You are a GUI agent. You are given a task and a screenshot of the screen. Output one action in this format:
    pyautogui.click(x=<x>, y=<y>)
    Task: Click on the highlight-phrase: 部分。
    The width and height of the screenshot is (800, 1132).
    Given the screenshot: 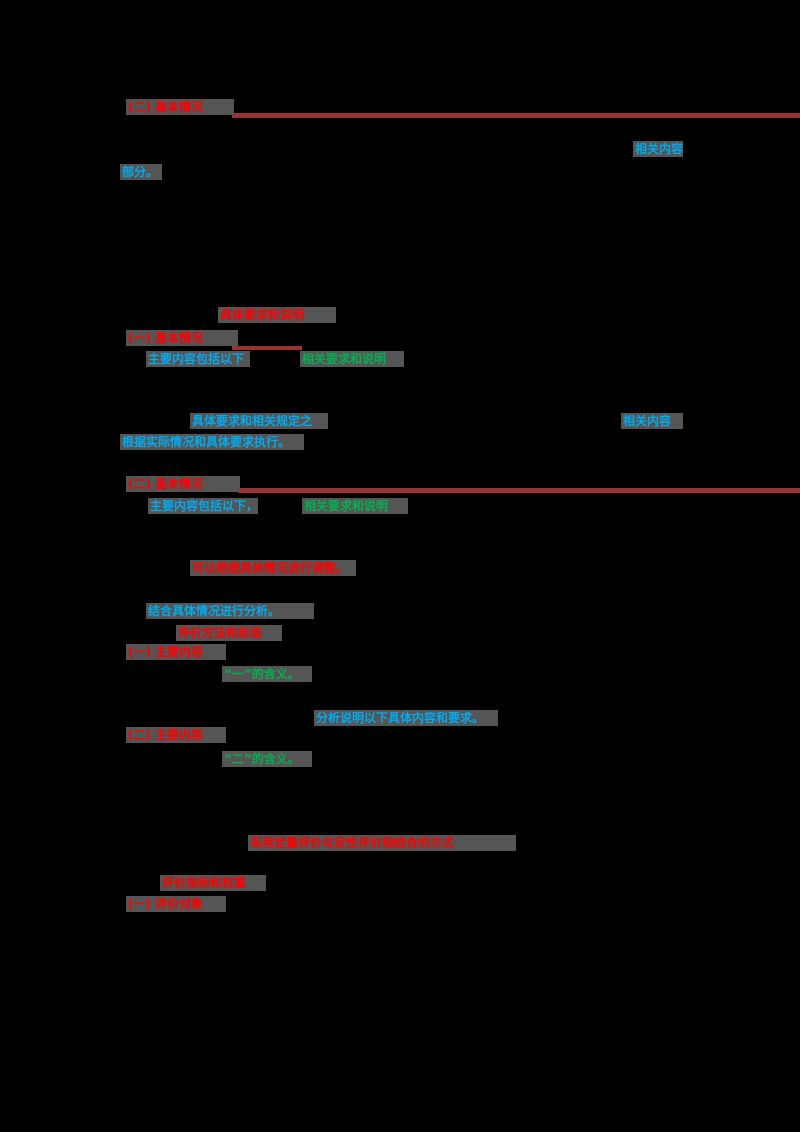 What is the action you would take?
    pyautogui.click(x=141, y=172)
    